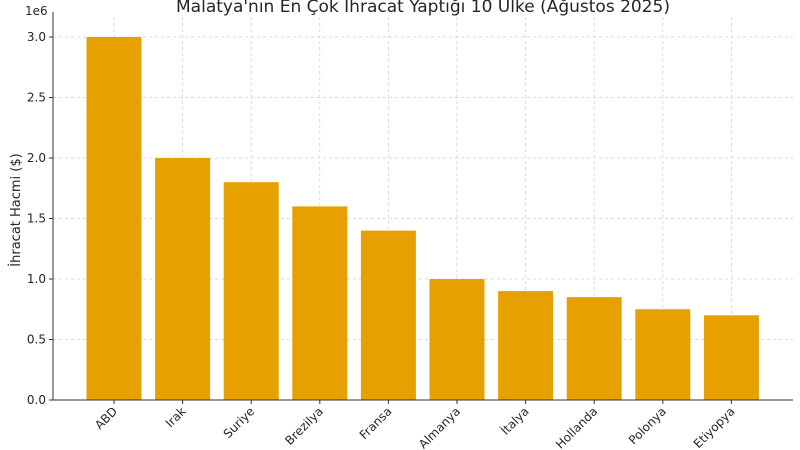 This screenshot has width=800, height=450. What do you see at coordinates (36, 98) in the screenshot?
I see `y-tick-label: 2.5` at bounding box center [36, 98].